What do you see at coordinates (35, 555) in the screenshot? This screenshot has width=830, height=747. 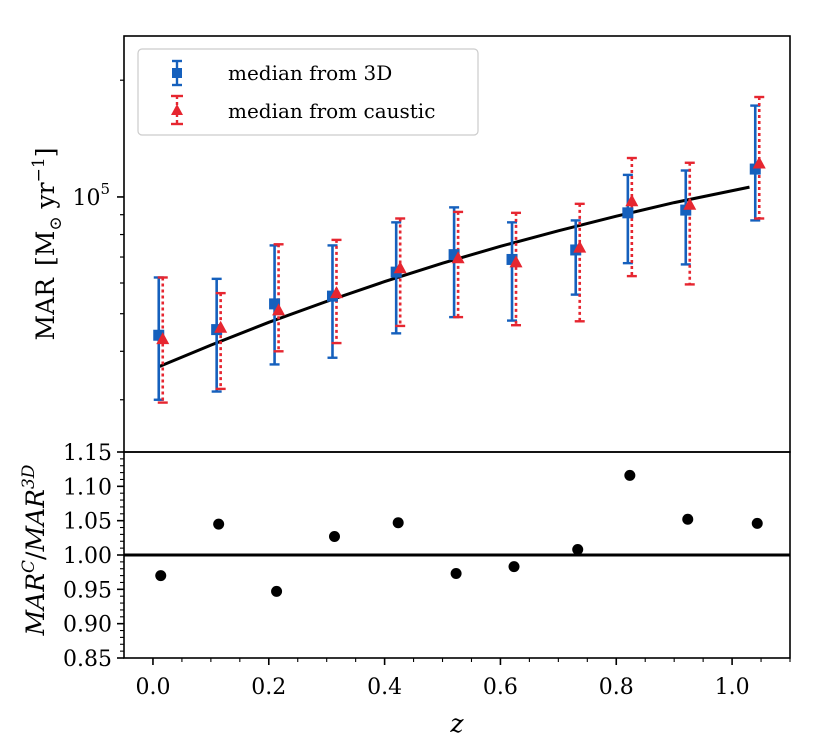 I see `ratio-label-slash: /` at bounding box center [35, 555].